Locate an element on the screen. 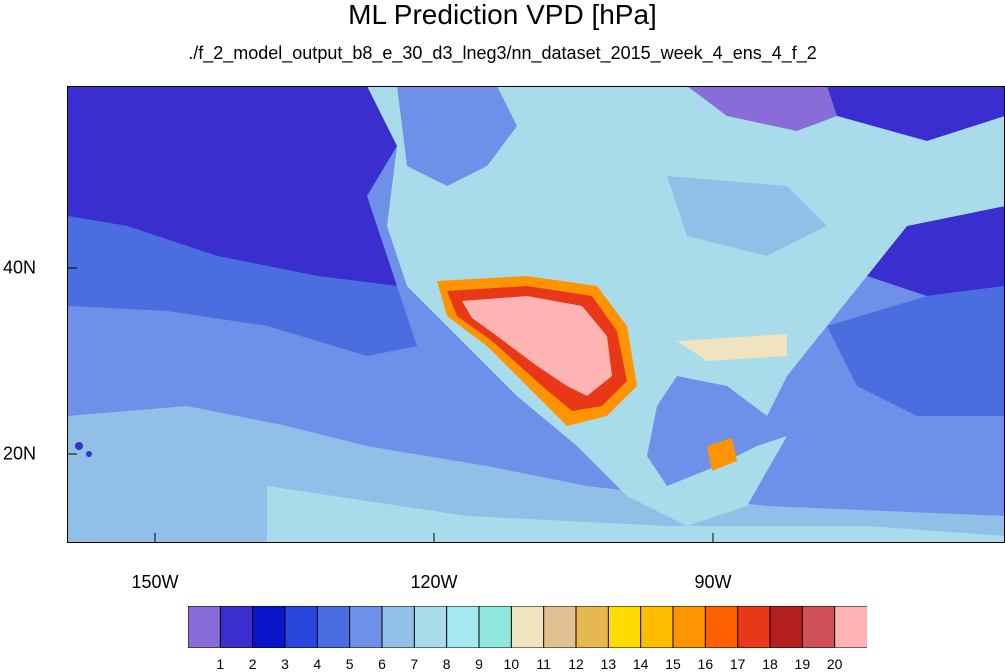 The image size is (1005, 672). colorbar-label: 16 is located at coordinates (705, 664).